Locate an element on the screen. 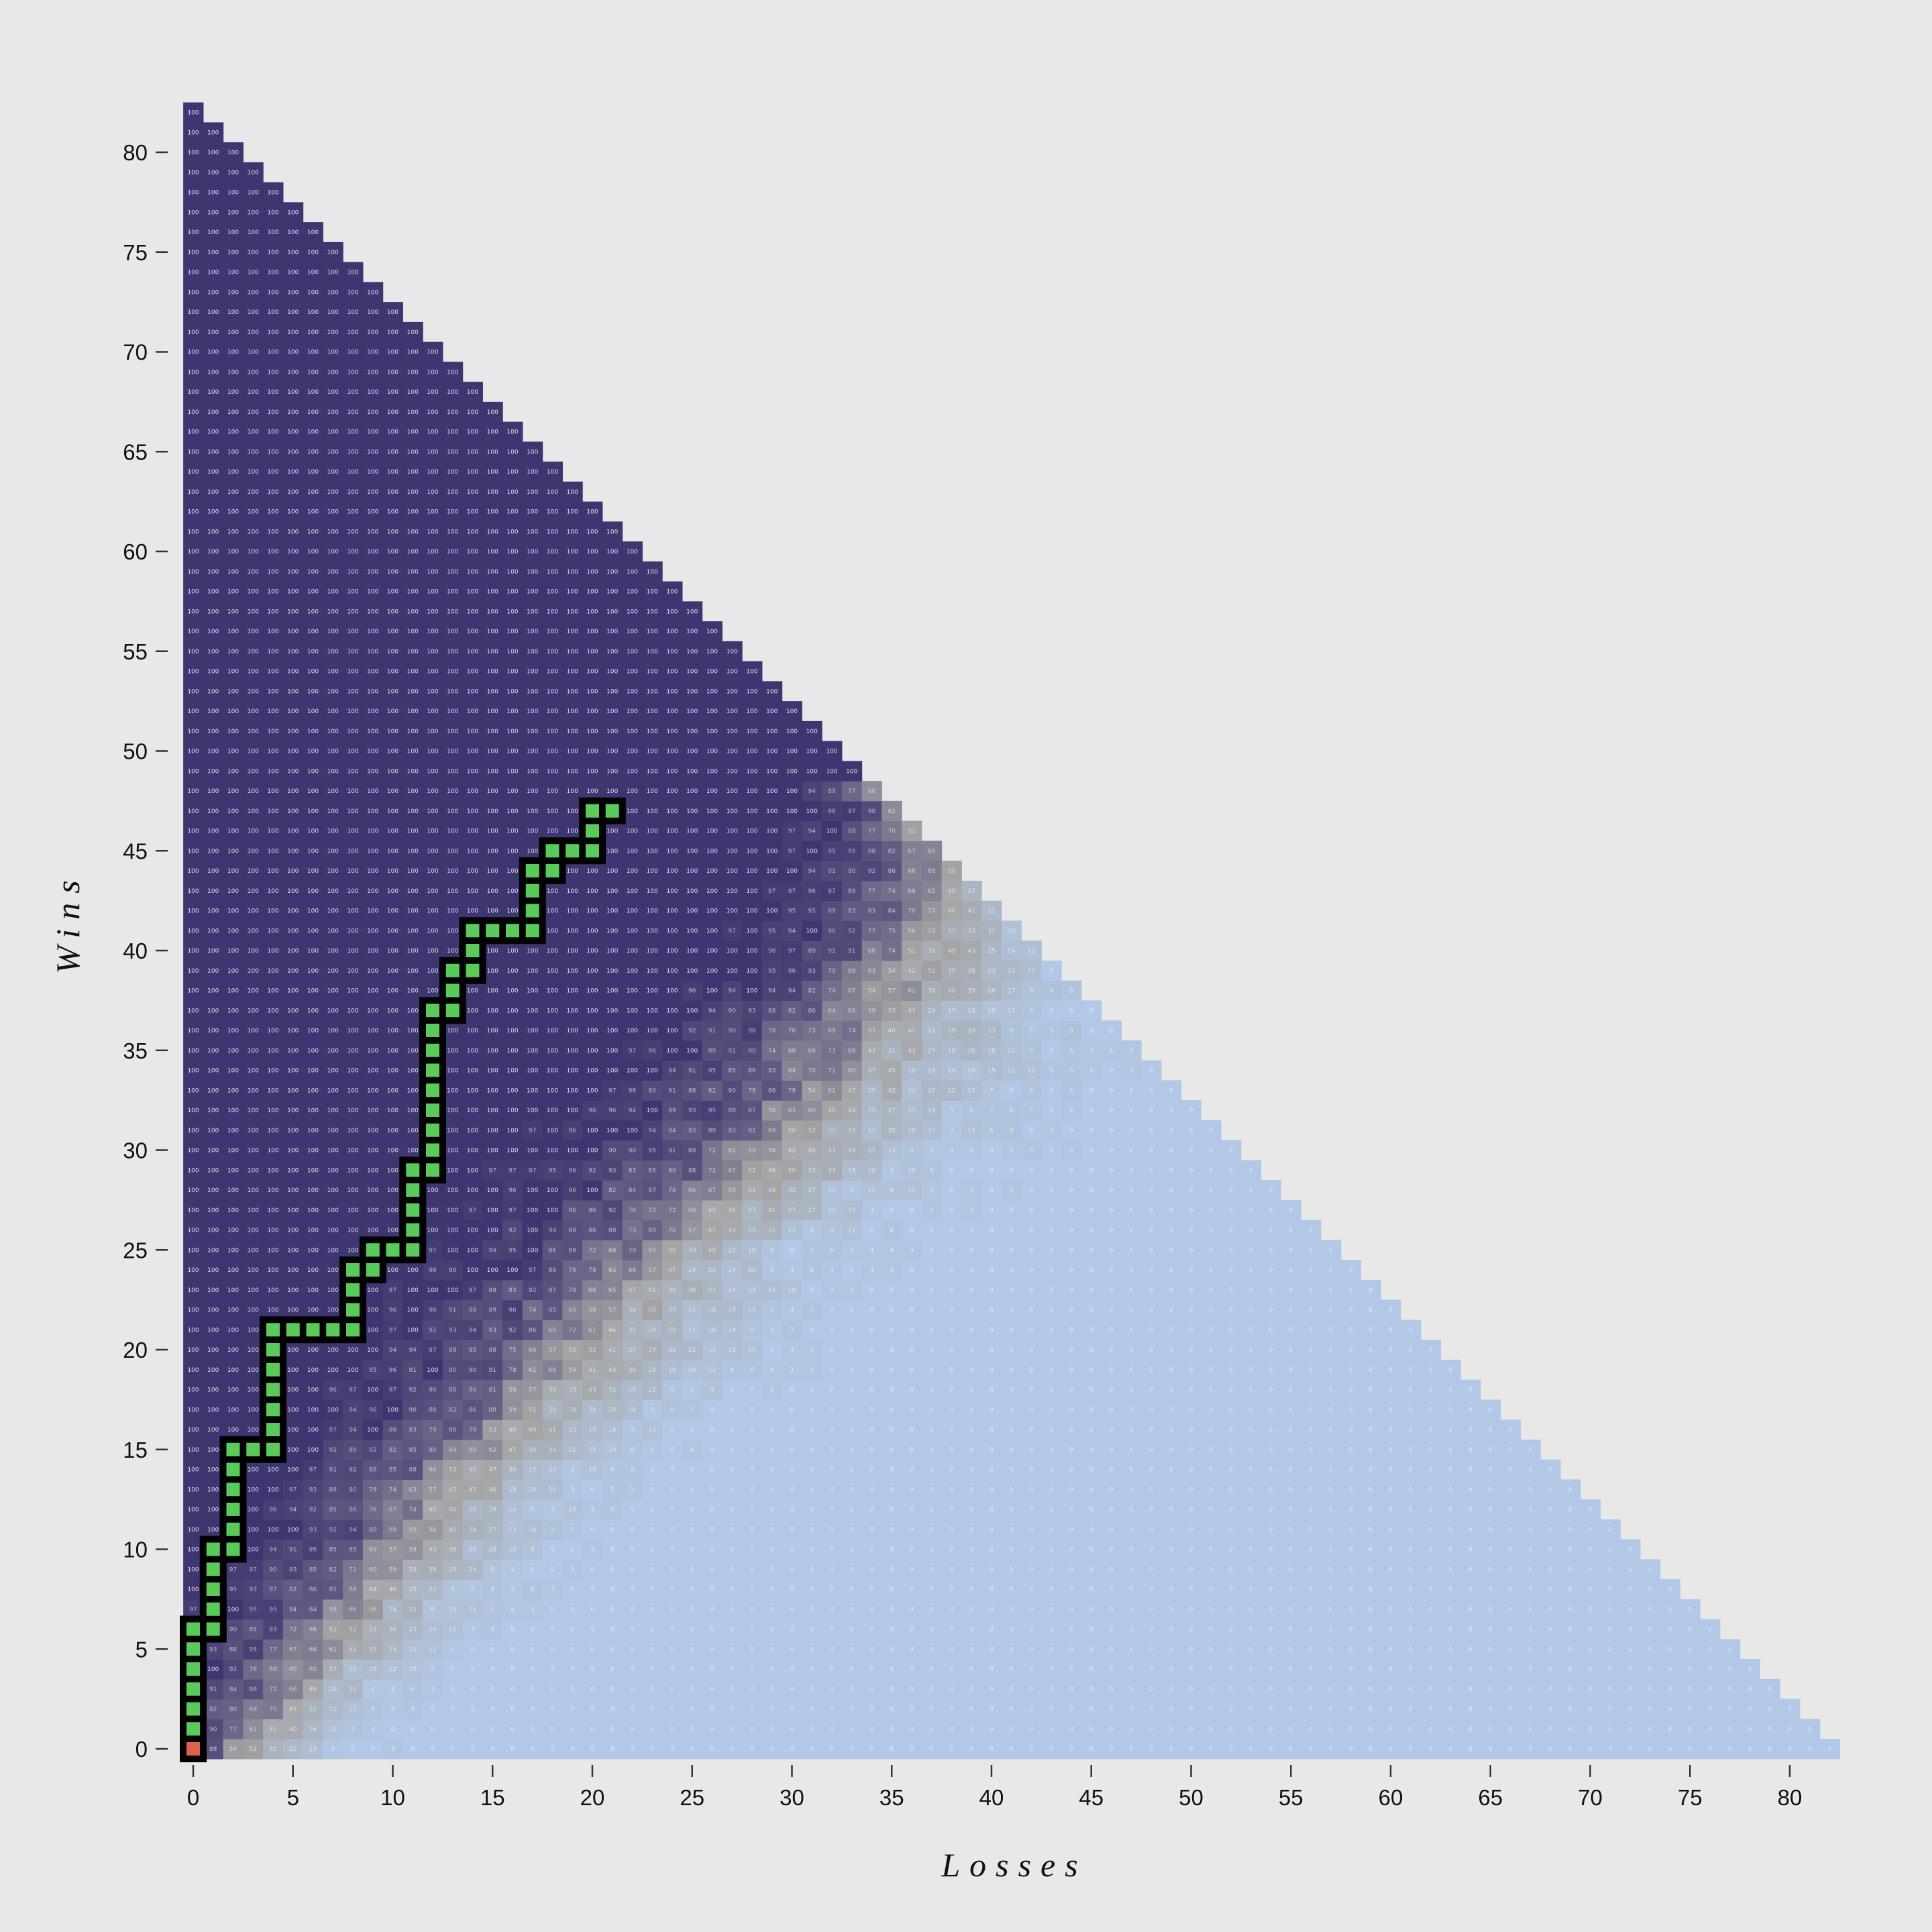 Image resolution: width=1932 pixels, height=1932 pixels. cell-value-label: 40 is located at coordinates (952, 991).